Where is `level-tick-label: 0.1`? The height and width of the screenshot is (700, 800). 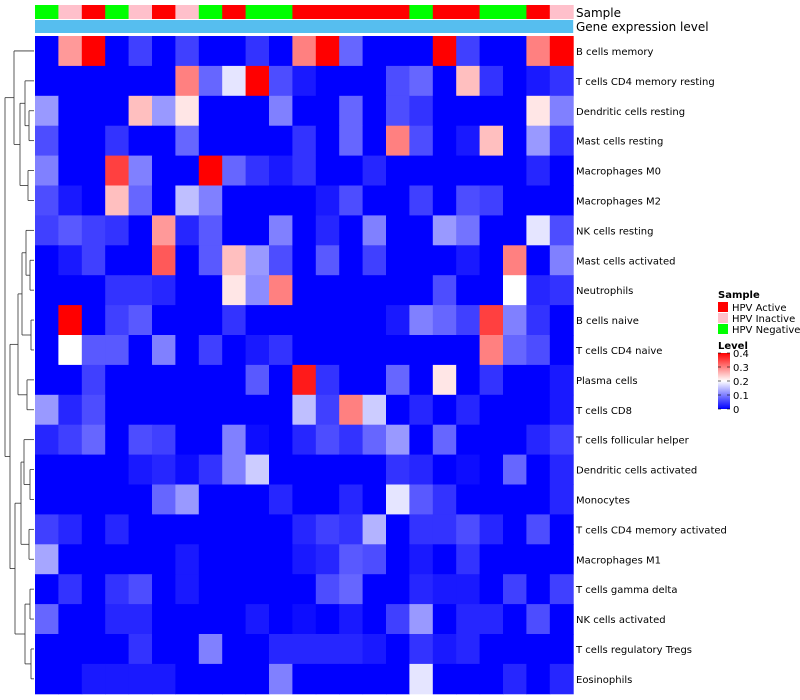
level-tick-label: 0.1 is located at coordinates (741, 396).